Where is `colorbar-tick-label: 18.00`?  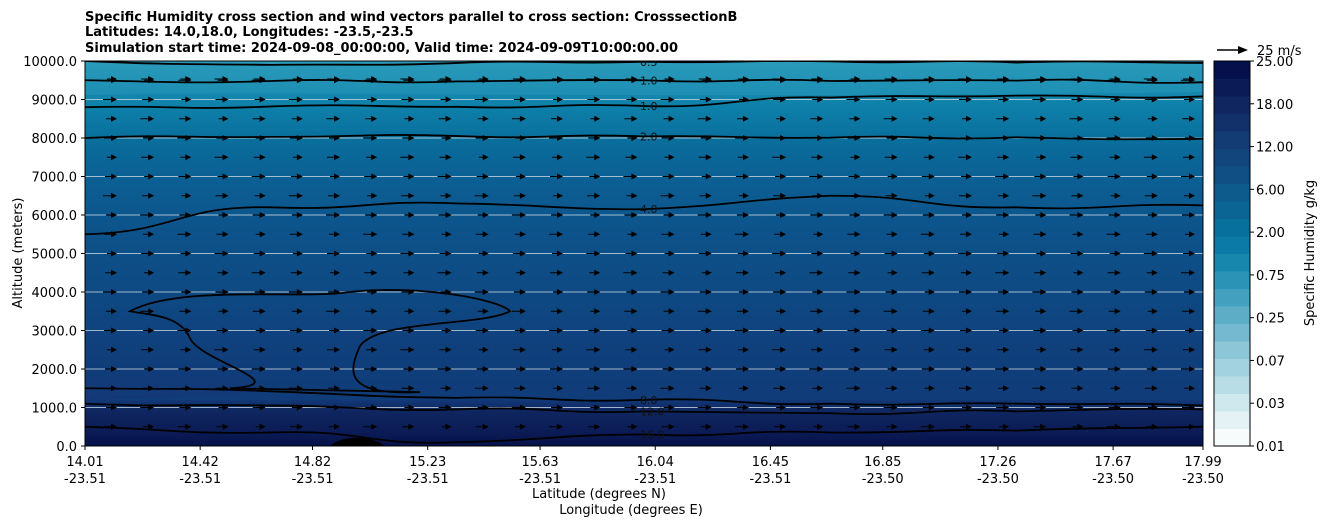 colorbar-tick-label: 18.00 is located at coordinates (1274, 105).